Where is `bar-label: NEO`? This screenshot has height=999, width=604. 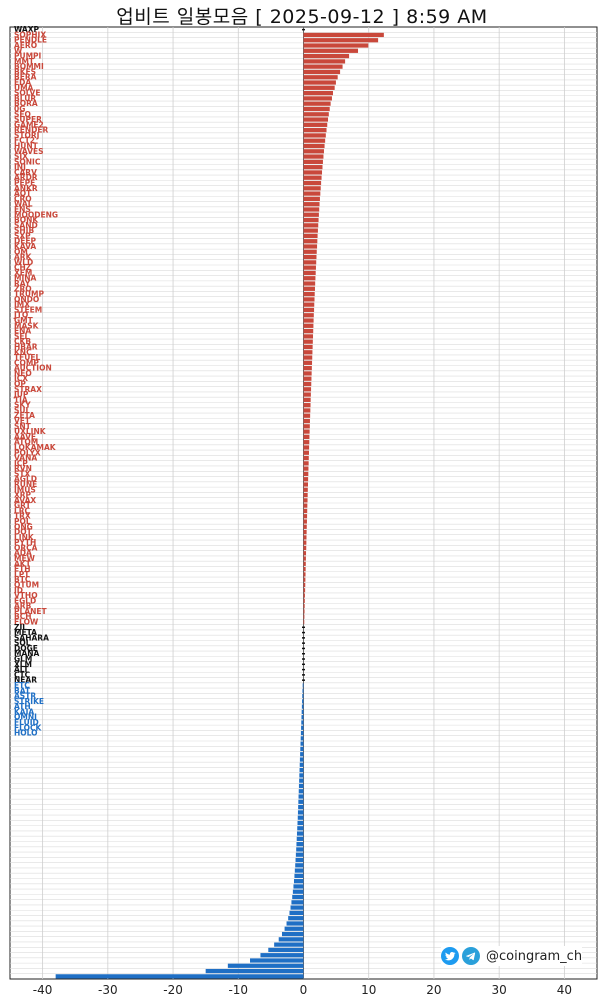
bar-label: NEO is located at coordinates (23, 373).